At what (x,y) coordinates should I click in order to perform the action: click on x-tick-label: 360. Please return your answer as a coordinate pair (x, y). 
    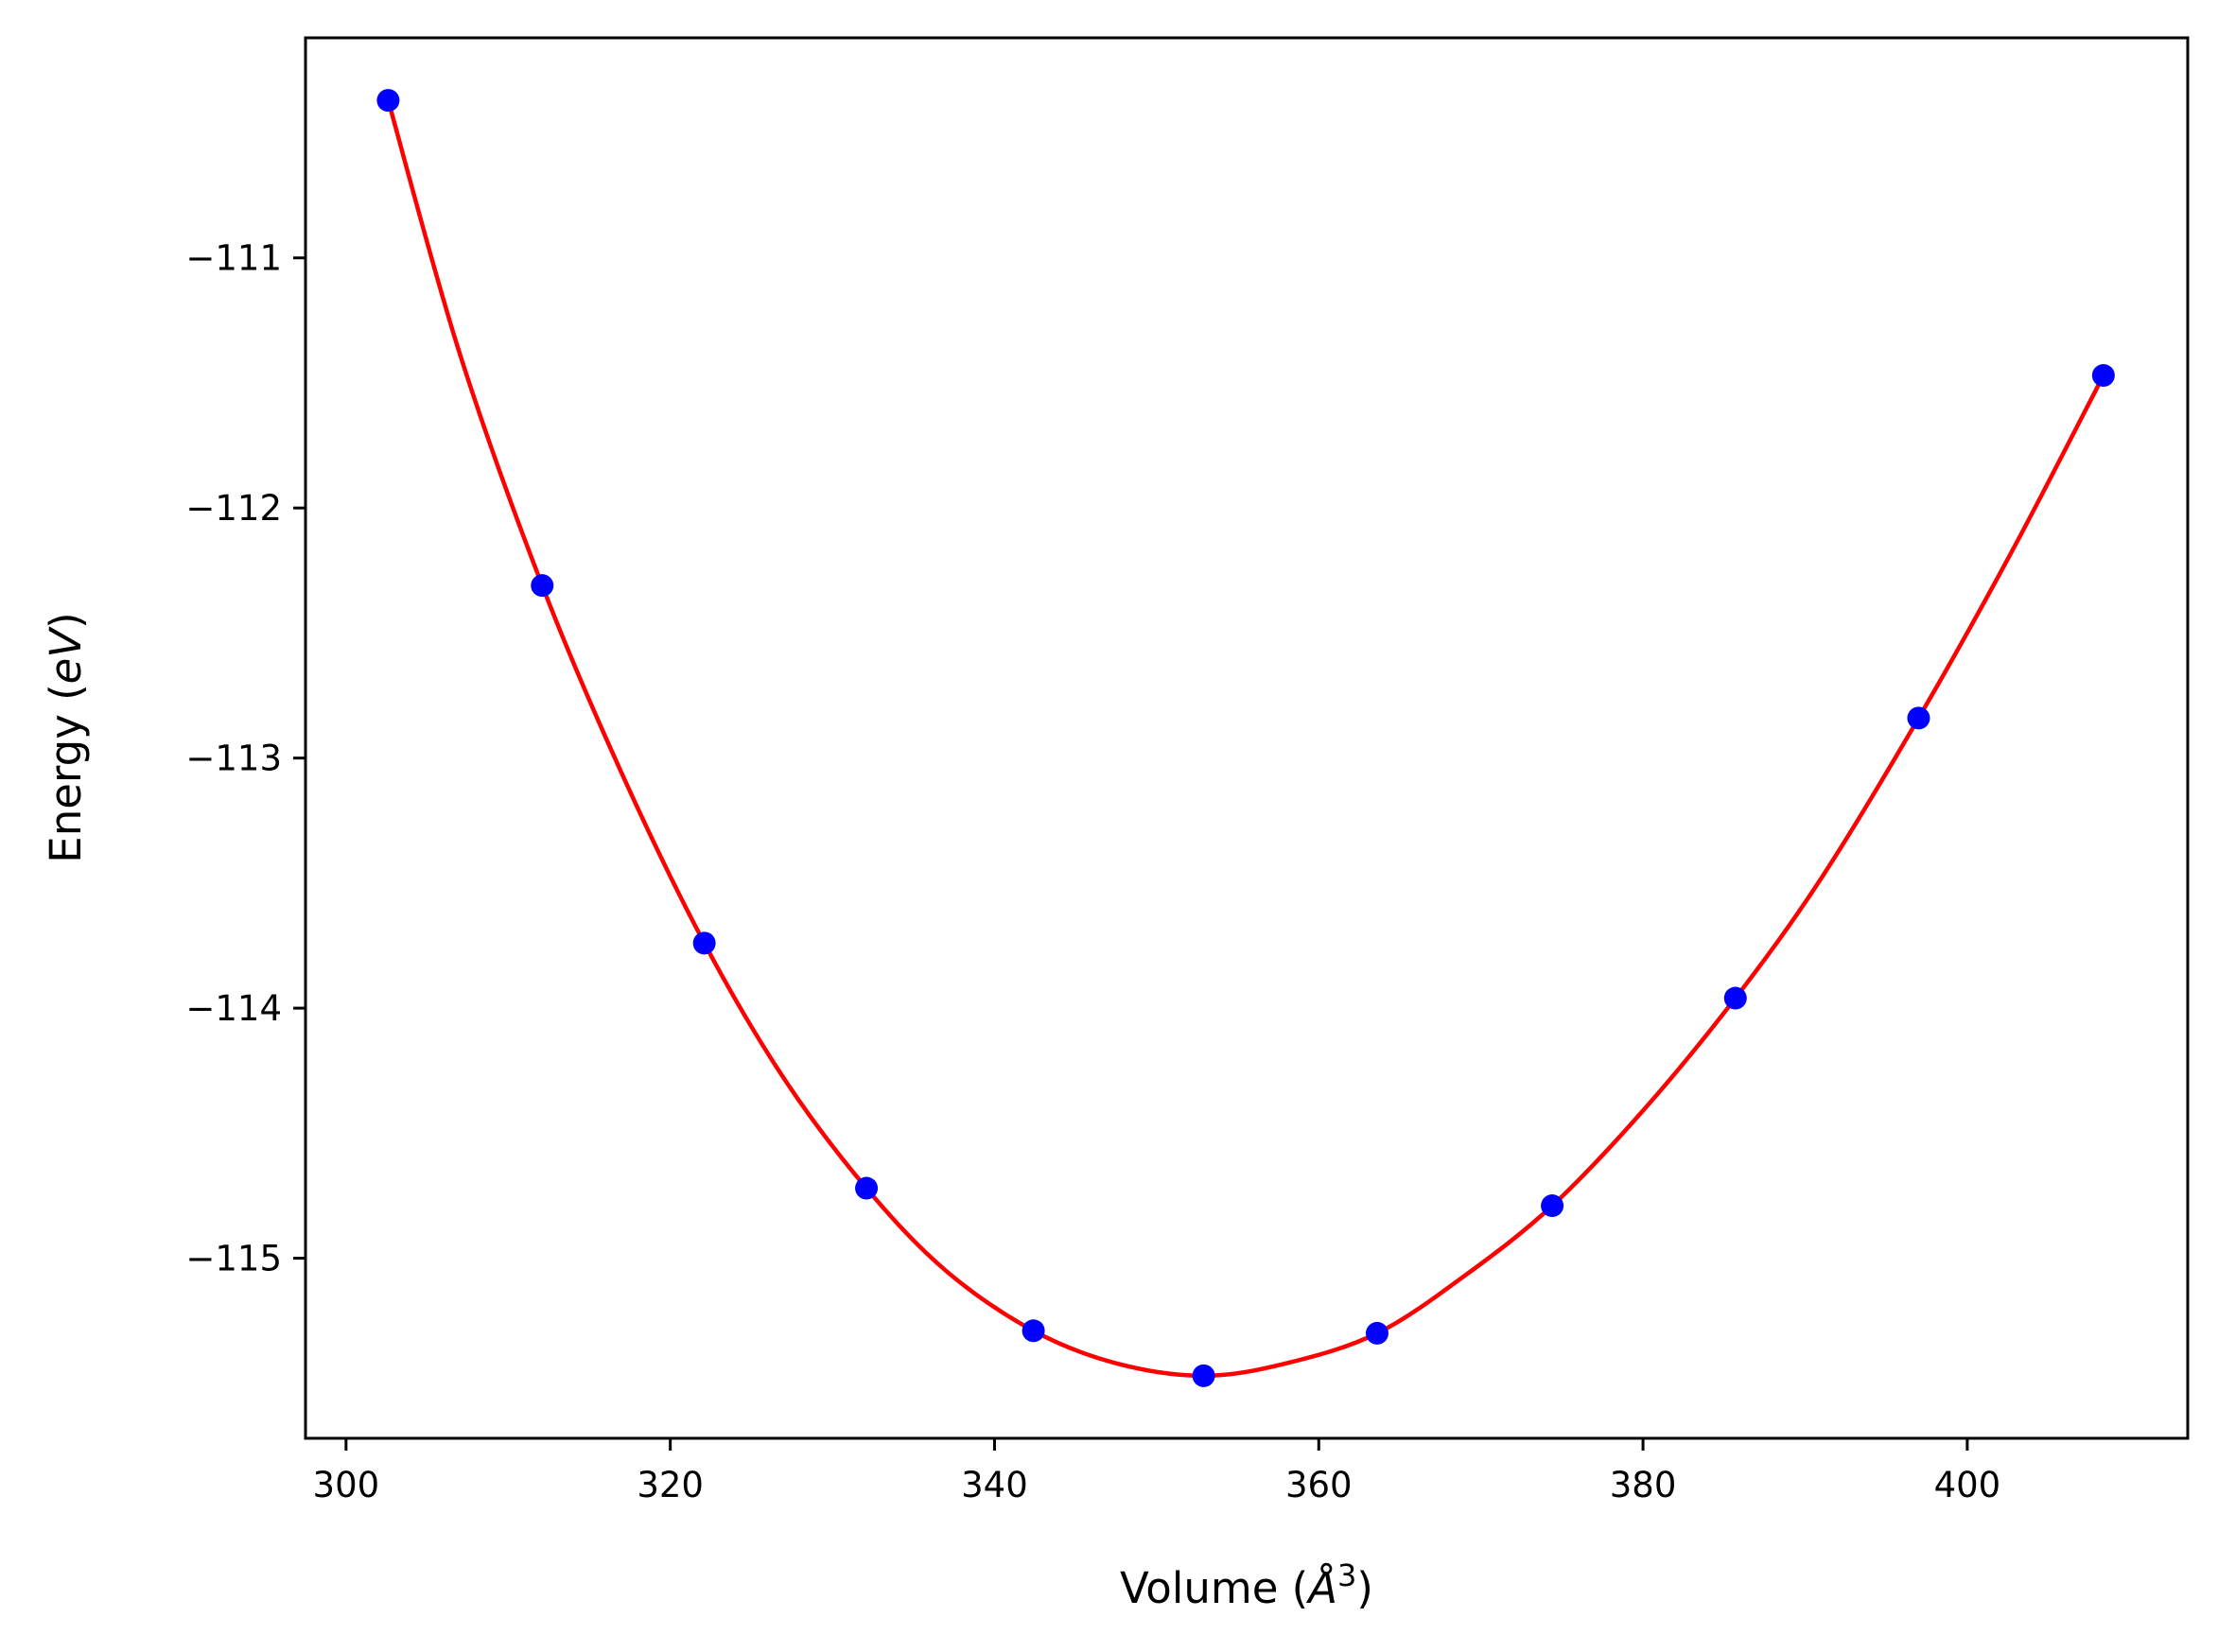
    Looking at the image, I should click on (1319, 1485).